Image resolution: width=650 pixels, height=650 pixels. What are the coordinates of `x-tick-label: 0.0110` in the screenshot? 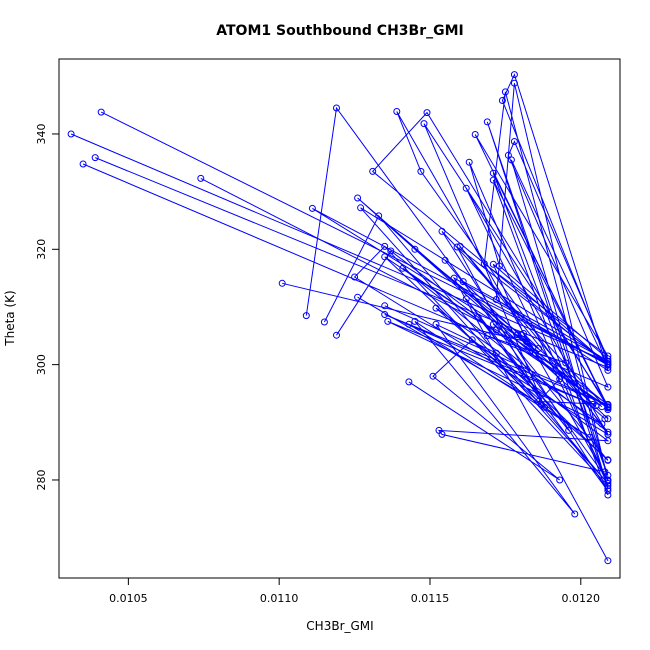 It's located at (279, 598).